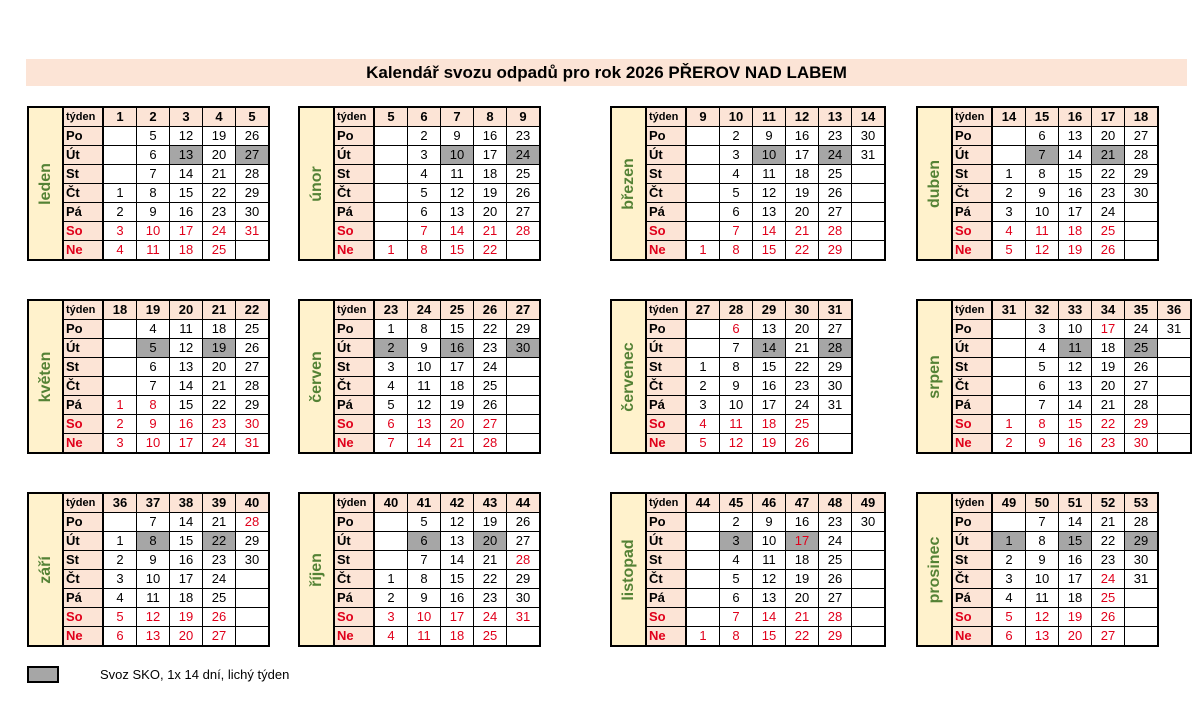 The image size is (1200, 706). What do you see at coordinates (868, 116) in the screenshot?
I see `week-number: 14` at bounding box center [868, 116].